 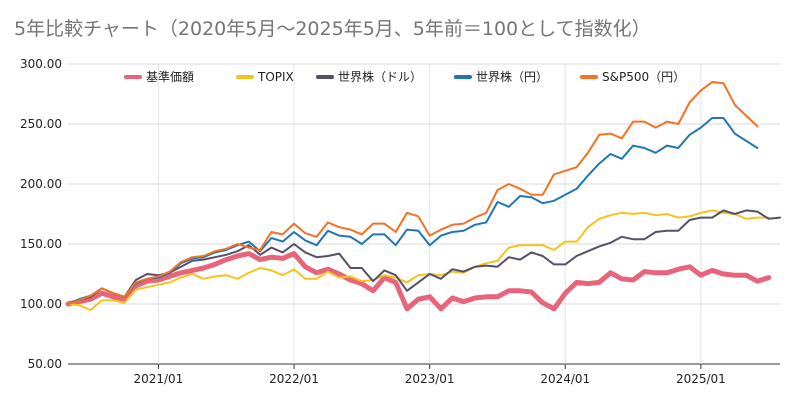 I want to click on chart-title: 5年比較チャート（2020年5月〜2025年5月、5年前＝100として指数化）, so click(x=332, y=29).